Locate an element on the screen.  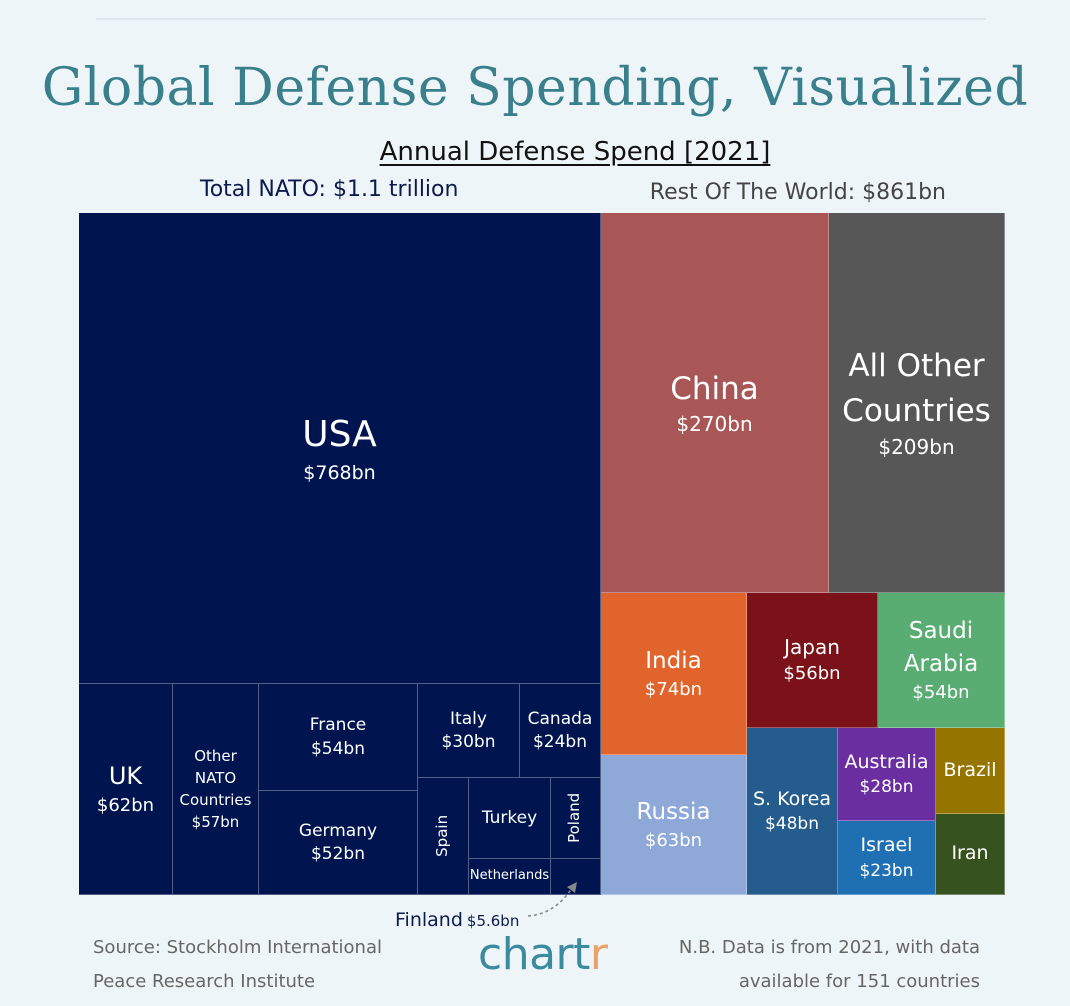
cell-value-germany: $52bn is located at coordinates (337, 854).